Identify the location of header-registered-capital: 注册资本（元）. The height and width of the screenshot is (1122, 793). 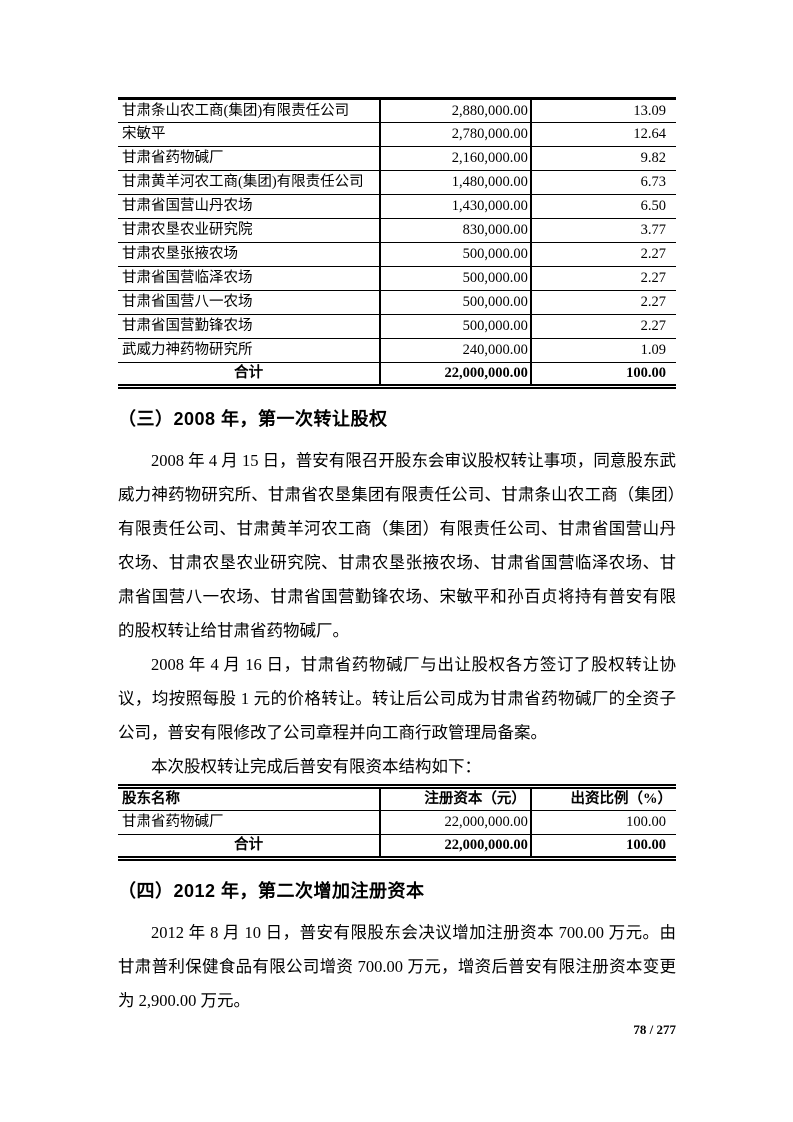
(456, 798).